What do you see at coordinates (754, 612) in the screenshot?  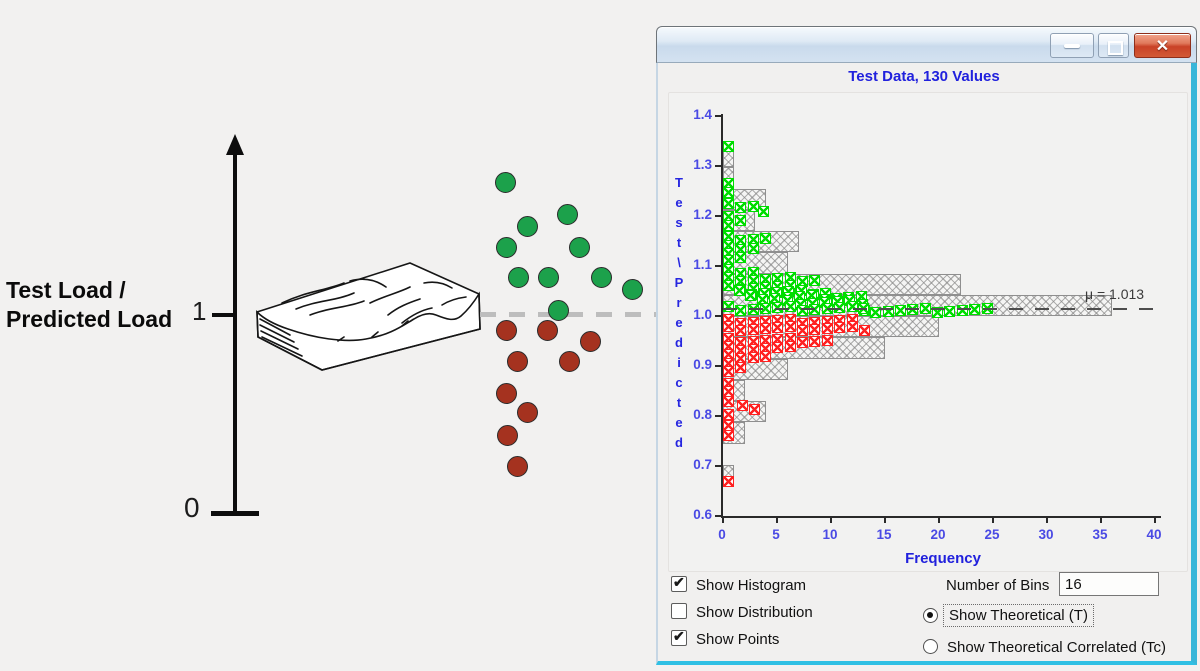 I see `checkbox-show-distribution-label: Show Distribution` at bounding box center [754, 612].